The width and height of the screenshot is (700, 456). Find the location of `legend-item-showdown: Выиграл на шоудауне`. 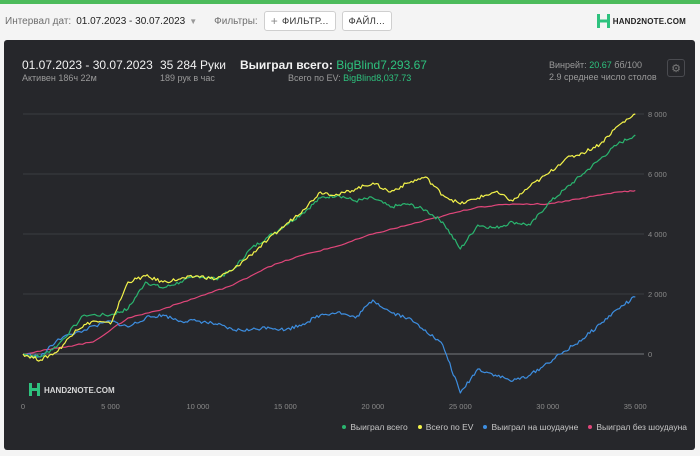

legend-item-showdown: Выиграл на шоудауне is located at coordinates (530, 427).